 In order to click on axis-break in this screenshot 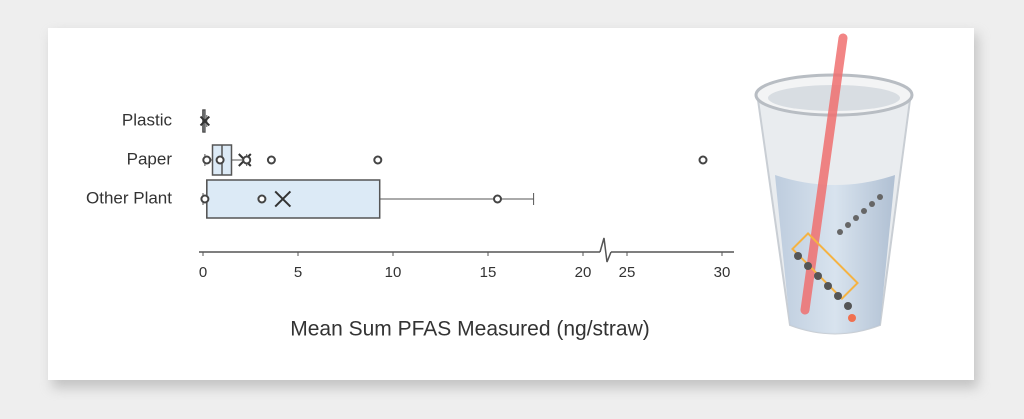, I will do `click(605, 250)`.